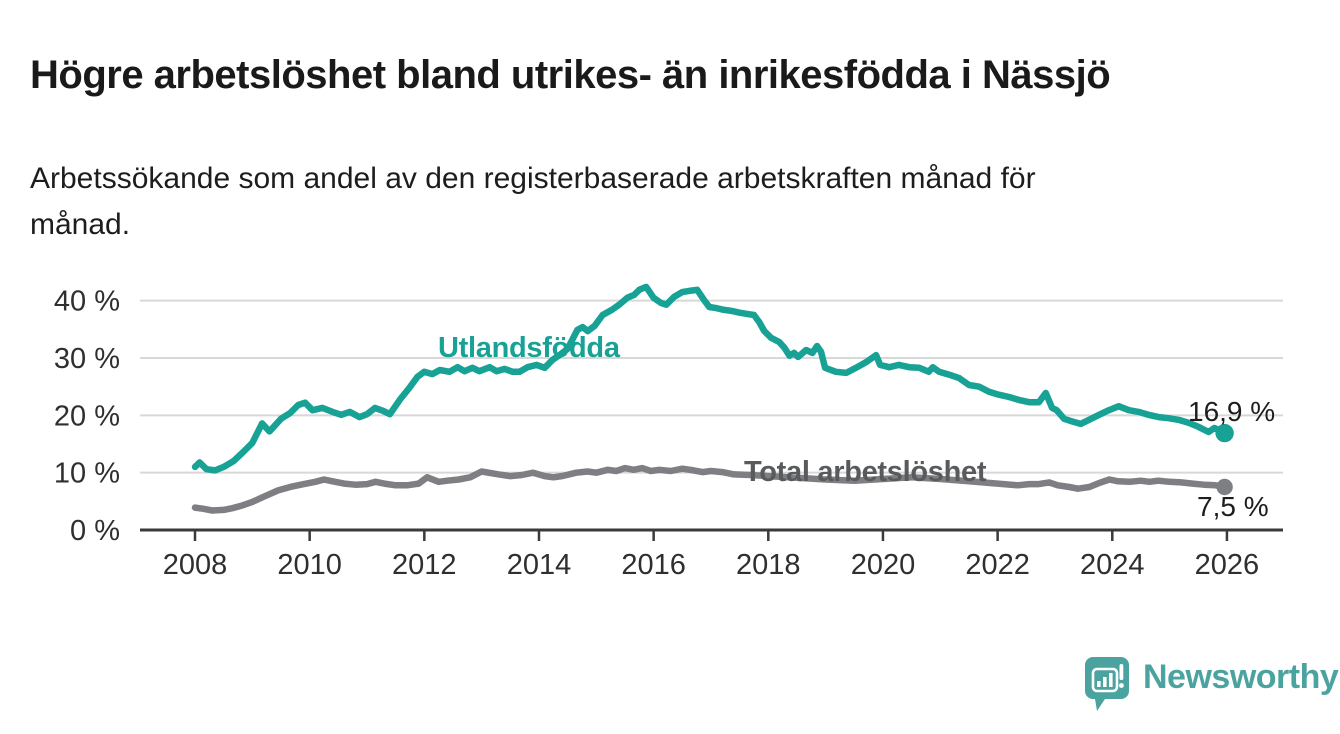 The height and width of the screenshot is (734, 1340). What do you see at coordinates (1232, 411) in the screenshot?
I see `end-value-label-utlandsfodda: 16,9 %` at bounding box center [1232, 411].